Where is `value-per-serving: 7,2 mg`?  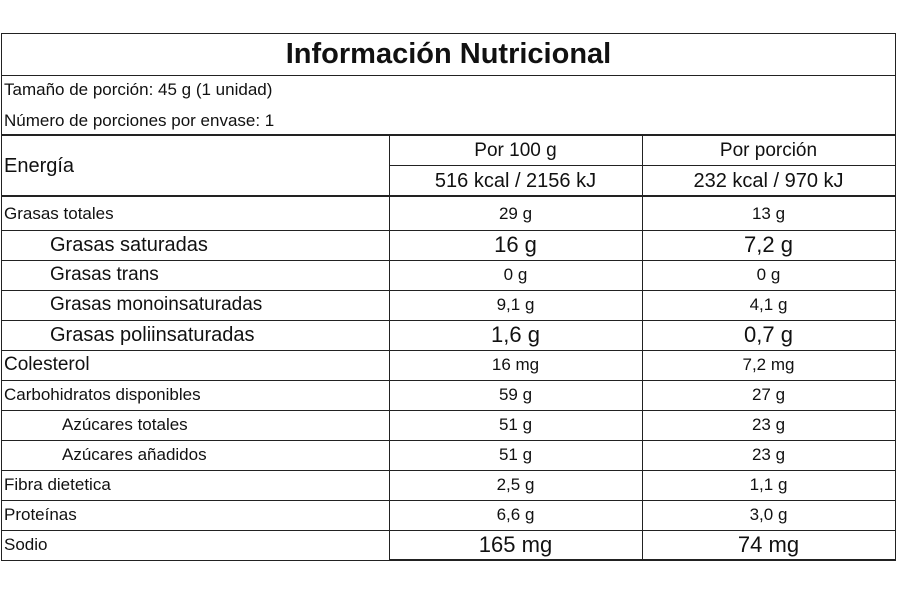 value-per-serving: 7,2 mg is located at coordinates (768, 364).